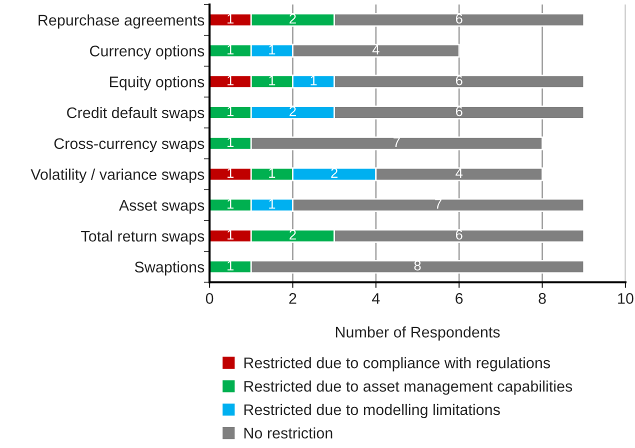 The image size is (635, 448). Describe the element at coordinates (459, 298) in the screenshot. I see `x-tick-label: 6` at that location.